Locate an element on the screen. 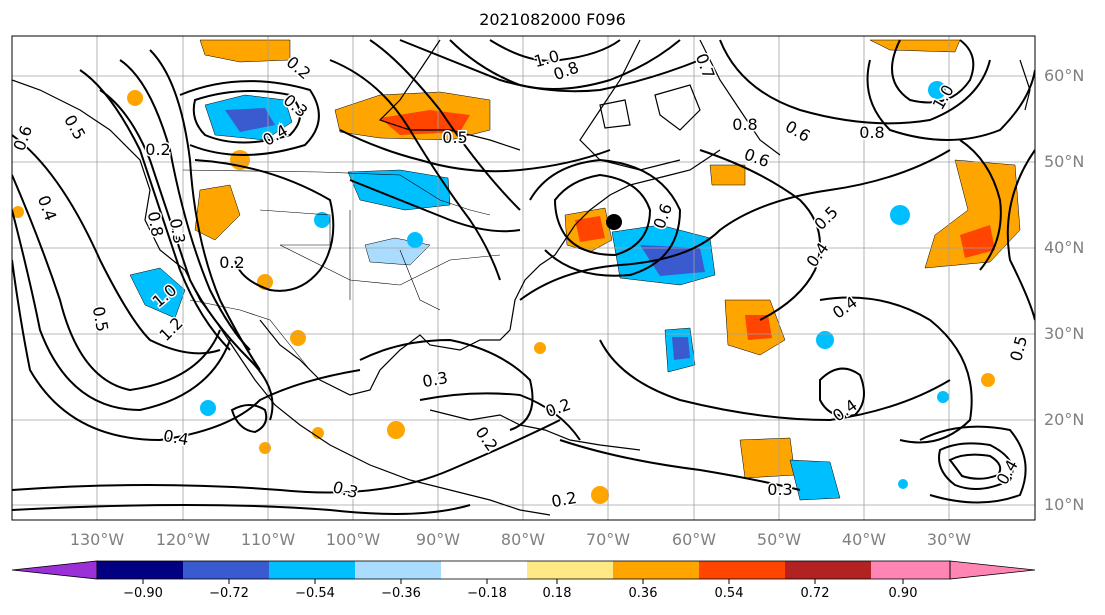 This screenshot has width=1105, height=615. colorbar-tick-label: 0.36 is located at coordinates (643, 593).